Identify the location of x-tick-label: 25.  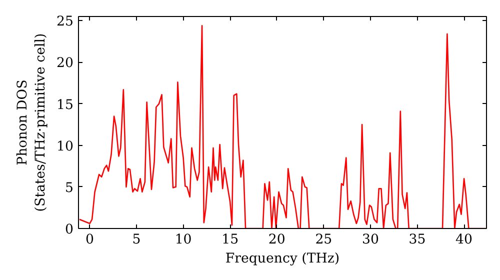
(323, 240).